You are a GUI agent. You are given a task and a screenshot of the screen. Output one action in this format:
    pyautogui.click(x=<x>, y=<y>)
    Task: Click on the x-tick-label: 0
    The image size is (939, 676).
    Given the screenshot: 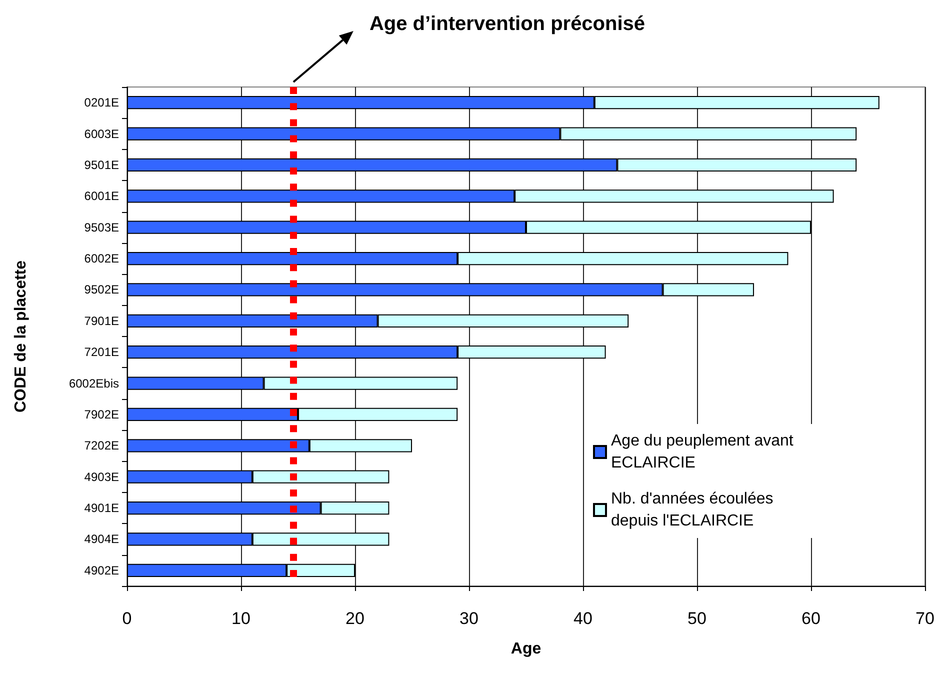 What is the action you would take?
    pyautogui.click(x=127, y=618)
    